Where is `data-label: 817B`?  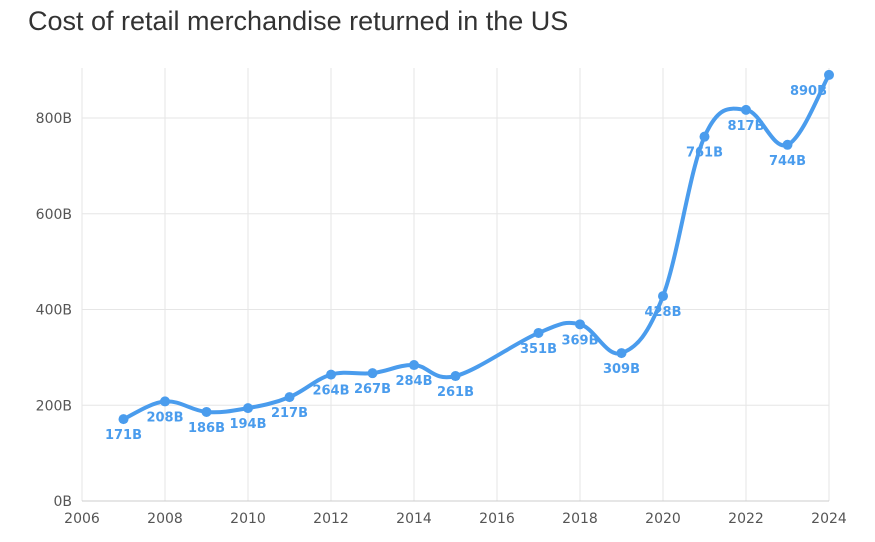 data-label: 817B is located at coordinates (745, 126).